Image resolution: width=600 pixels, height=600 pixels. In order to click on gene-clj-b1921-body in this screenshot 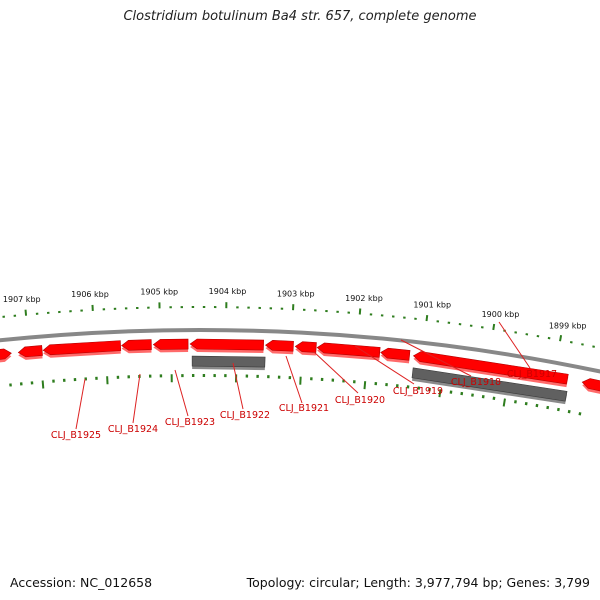, I will do `click(279, 346)`.